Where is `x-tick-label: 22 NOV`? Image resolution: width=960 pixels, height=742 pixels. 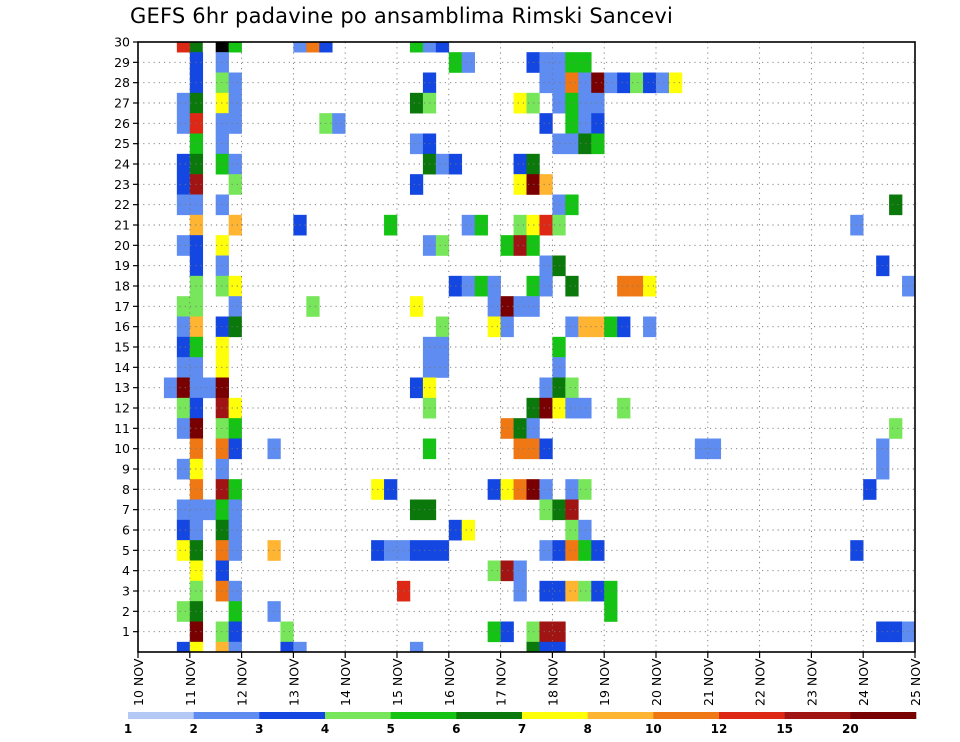 x-tick-label: 22 NOV is located at coordinates (760, 682).